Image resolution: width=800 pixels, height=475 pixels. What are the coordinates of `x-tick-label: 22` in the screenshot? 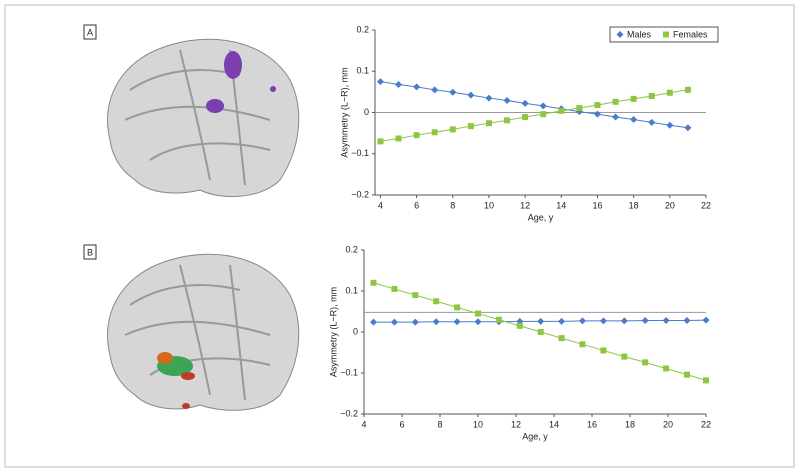 It's located at (706, 205).